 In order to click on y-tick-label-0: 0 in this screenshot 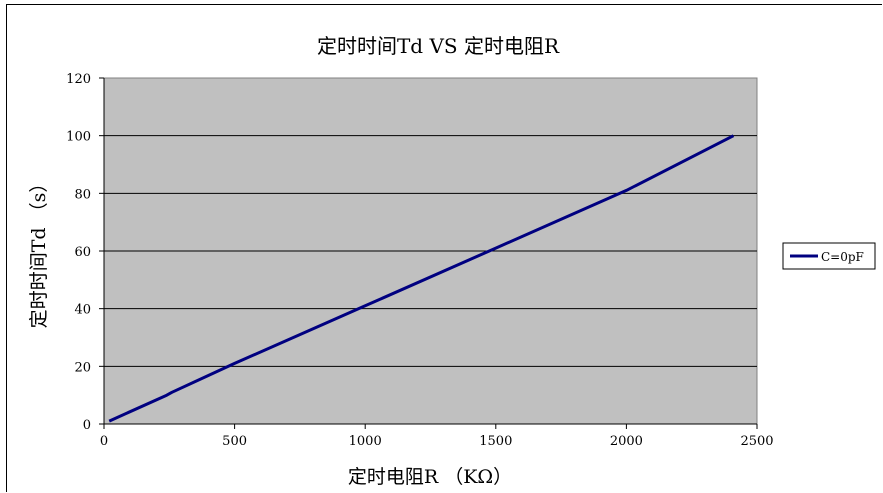, I will do `click(87, 425)`.